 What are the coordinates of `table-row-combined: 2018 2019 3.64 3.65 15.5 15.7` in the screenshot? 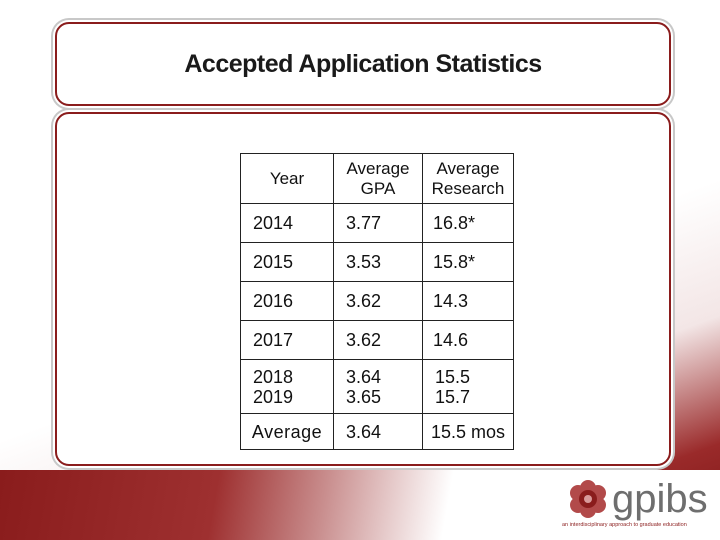 It's located at (377, 386).